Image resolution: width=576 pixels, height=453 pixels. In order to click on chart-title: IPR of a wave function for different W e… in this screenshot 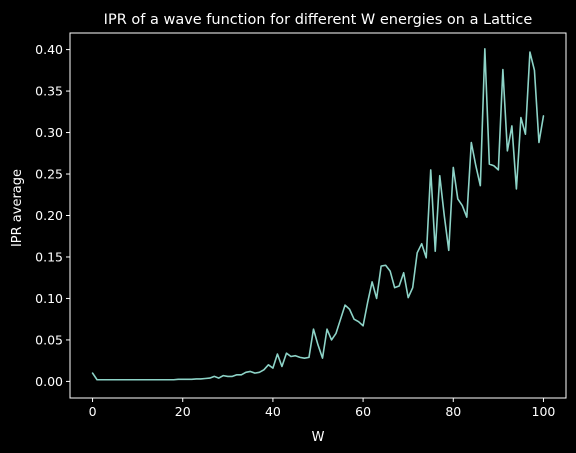, I will do `click(318, 20)`.